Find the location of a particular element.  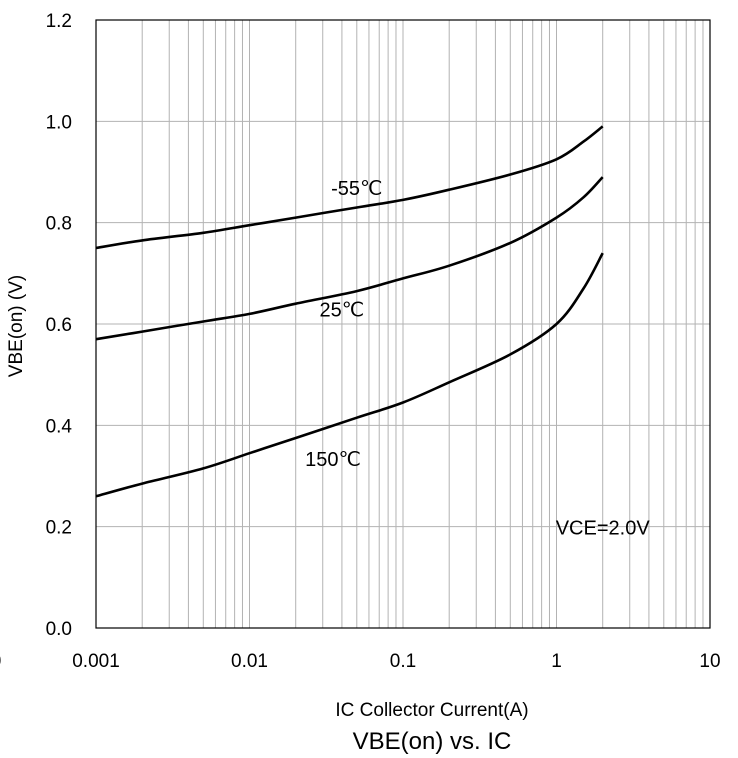

x-axis-ticks: 0.001 0.01 0.1 1 10 is located at coordinates (396, 661).